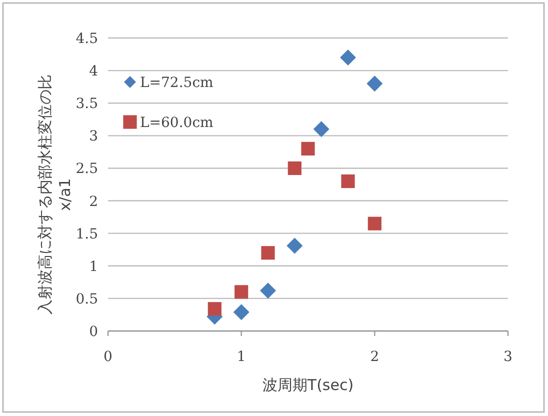 This screenshot has height=416, width=548. I want to click on y-tick-label: 1, so click(93, 266).